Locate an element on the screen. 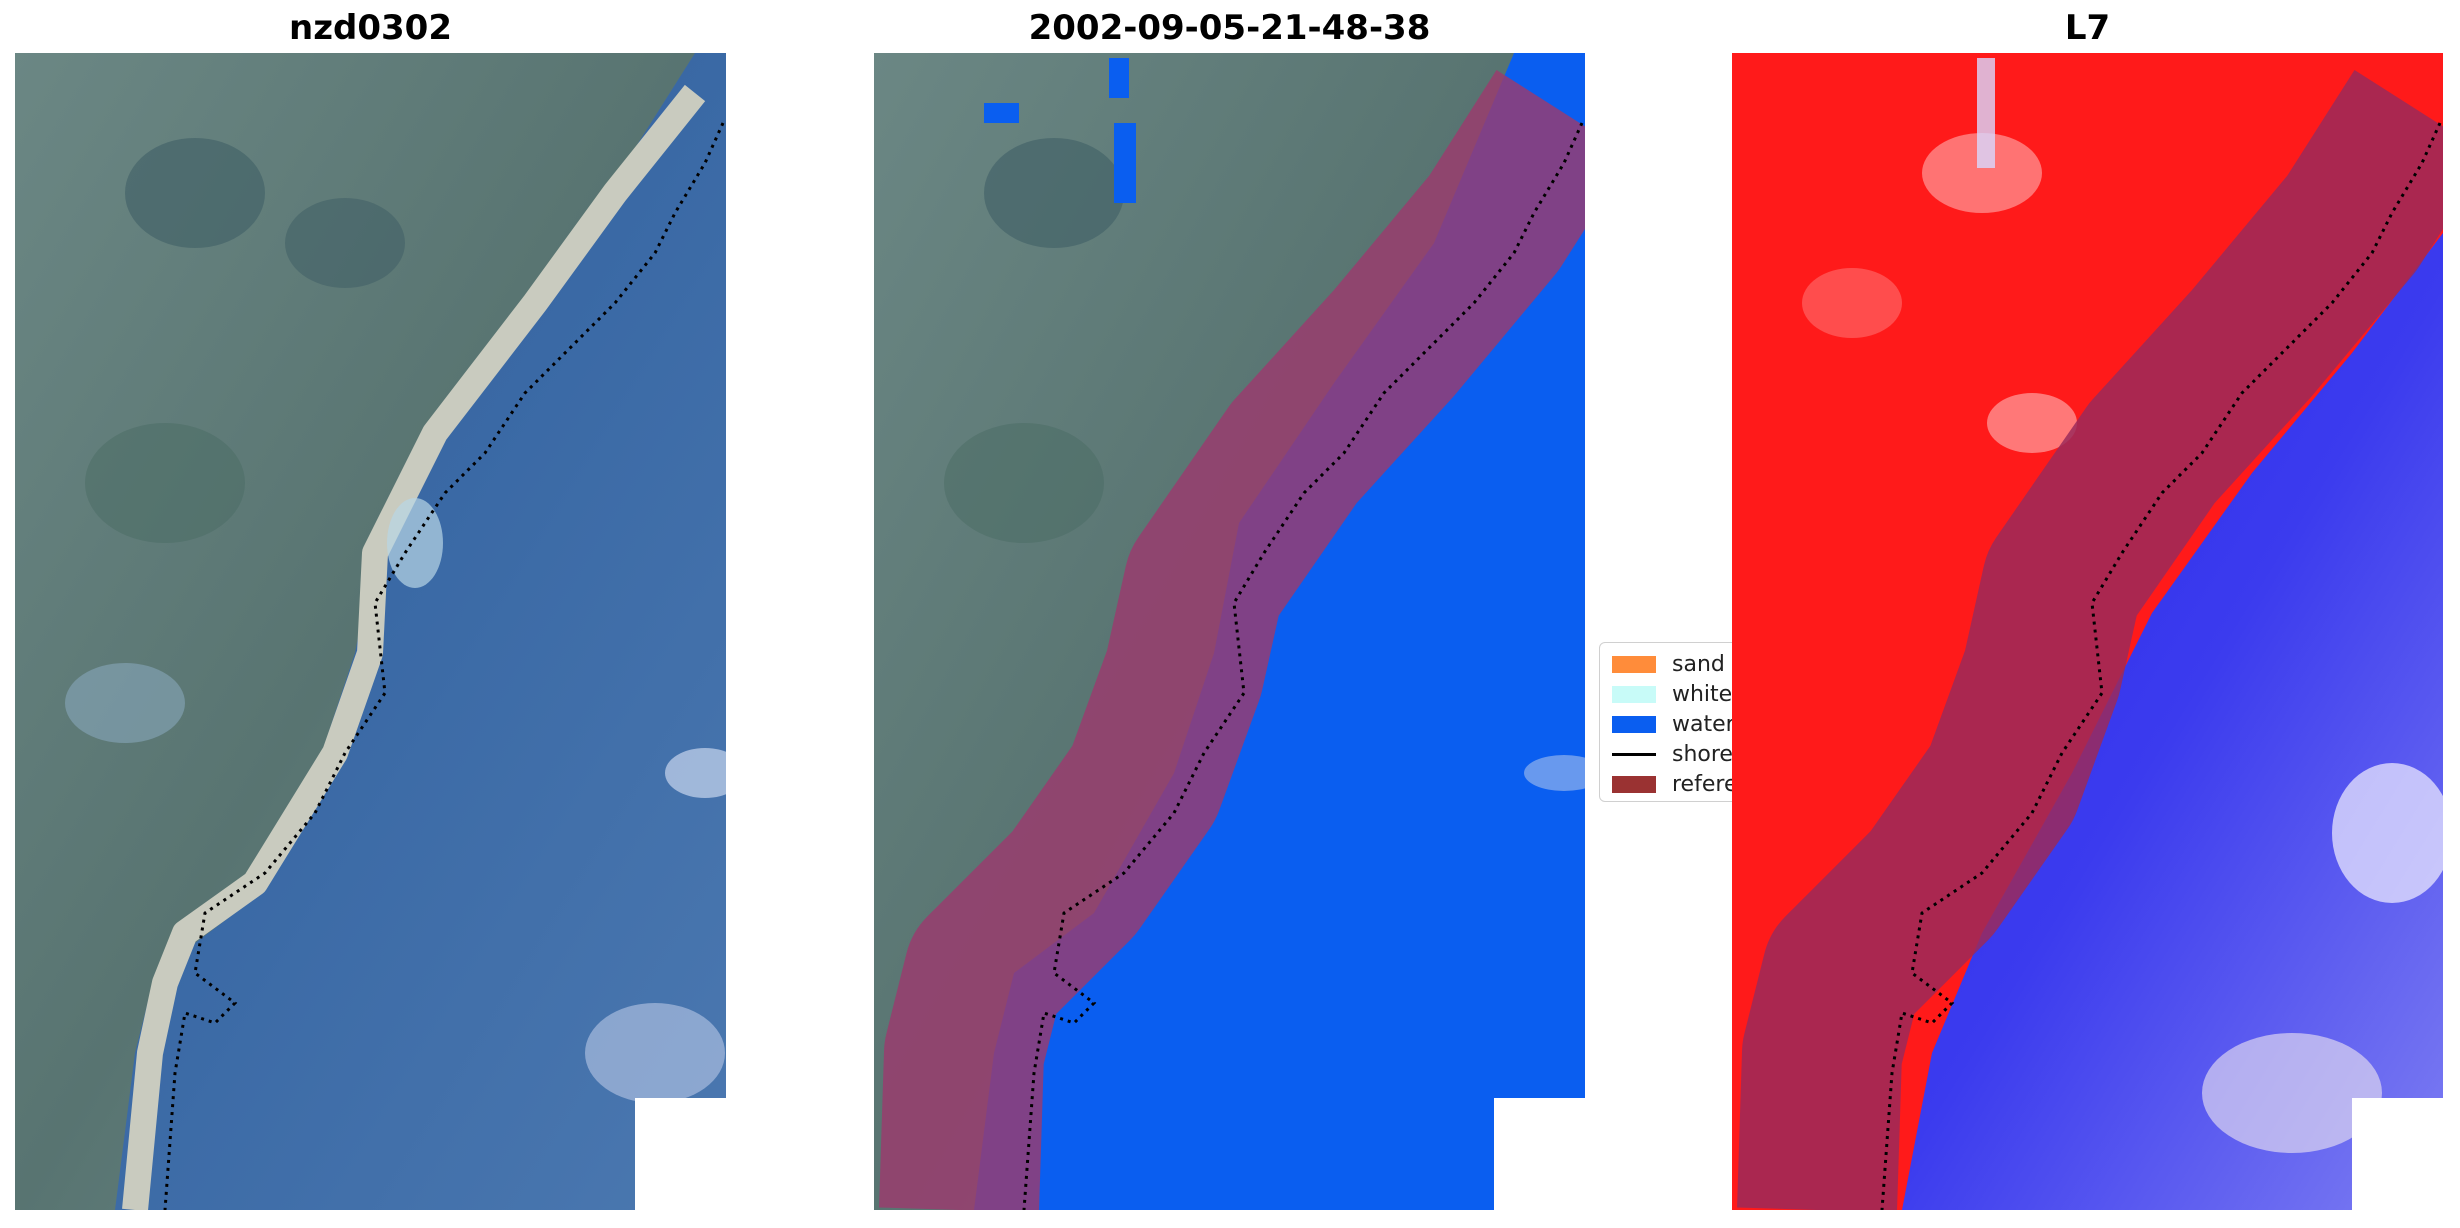 The image size is (2460, 1228). legend-item-water: water is located at coordinates (1710, 724).